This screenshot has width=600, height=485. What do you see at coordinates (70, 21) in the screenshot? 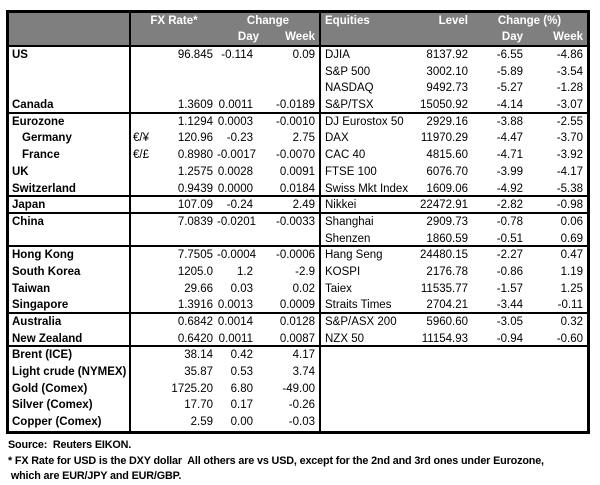
I see `header-blank-cell` at bounding box center [70, 21].